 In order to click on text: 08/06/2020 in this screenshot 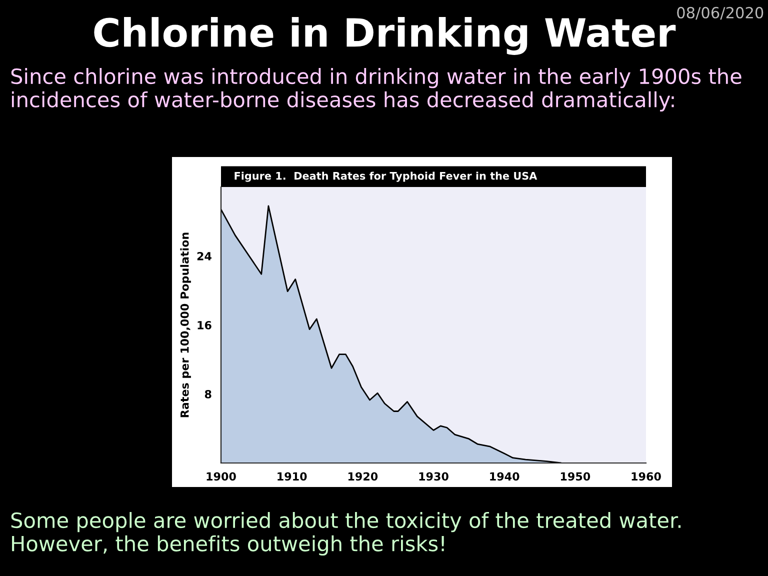, I will do `click(720, 13)`.